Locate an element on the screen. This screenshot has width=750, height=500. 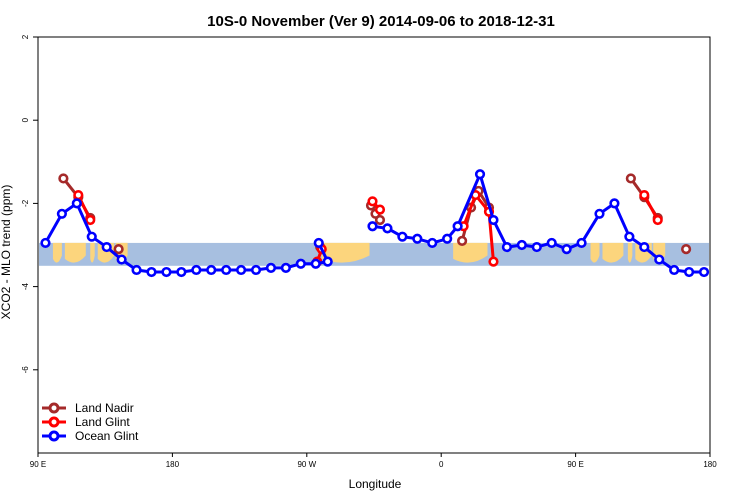
legend-marker-ocean-glint is located at coordinates (54, 436).